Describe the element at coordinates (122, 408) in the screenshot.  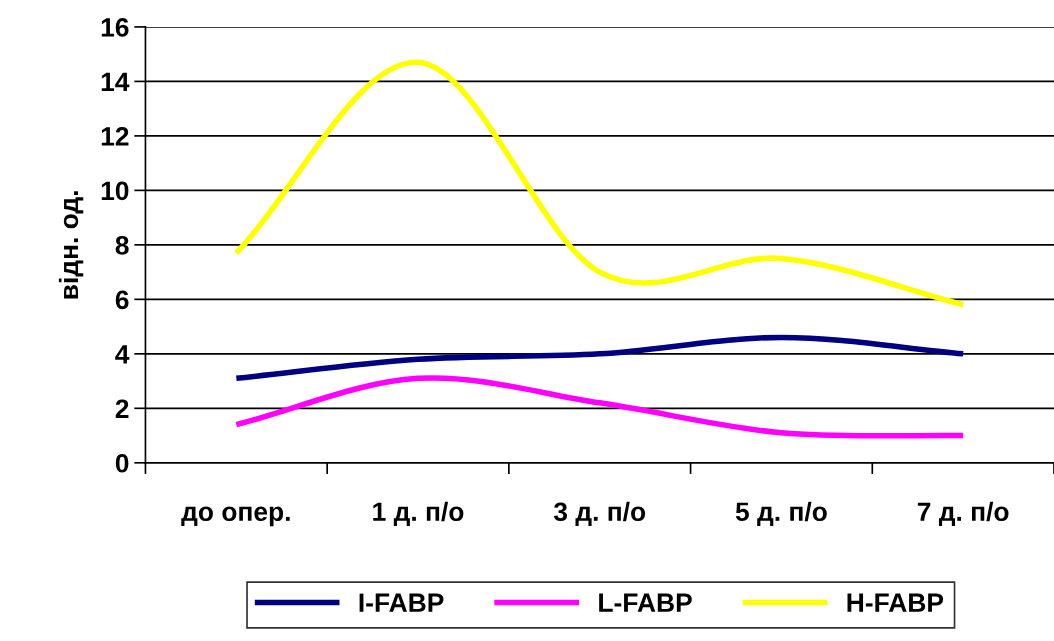
I see `y-tick-label: 2` at that location.